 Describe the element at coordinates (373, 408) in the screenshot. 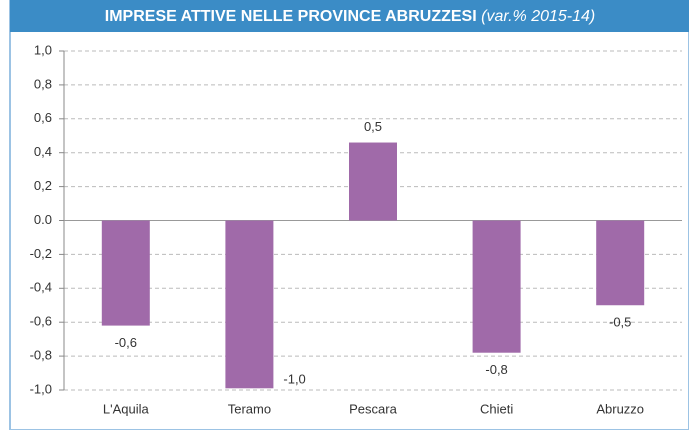

I see `x-tick-label: Pescara` at that location.